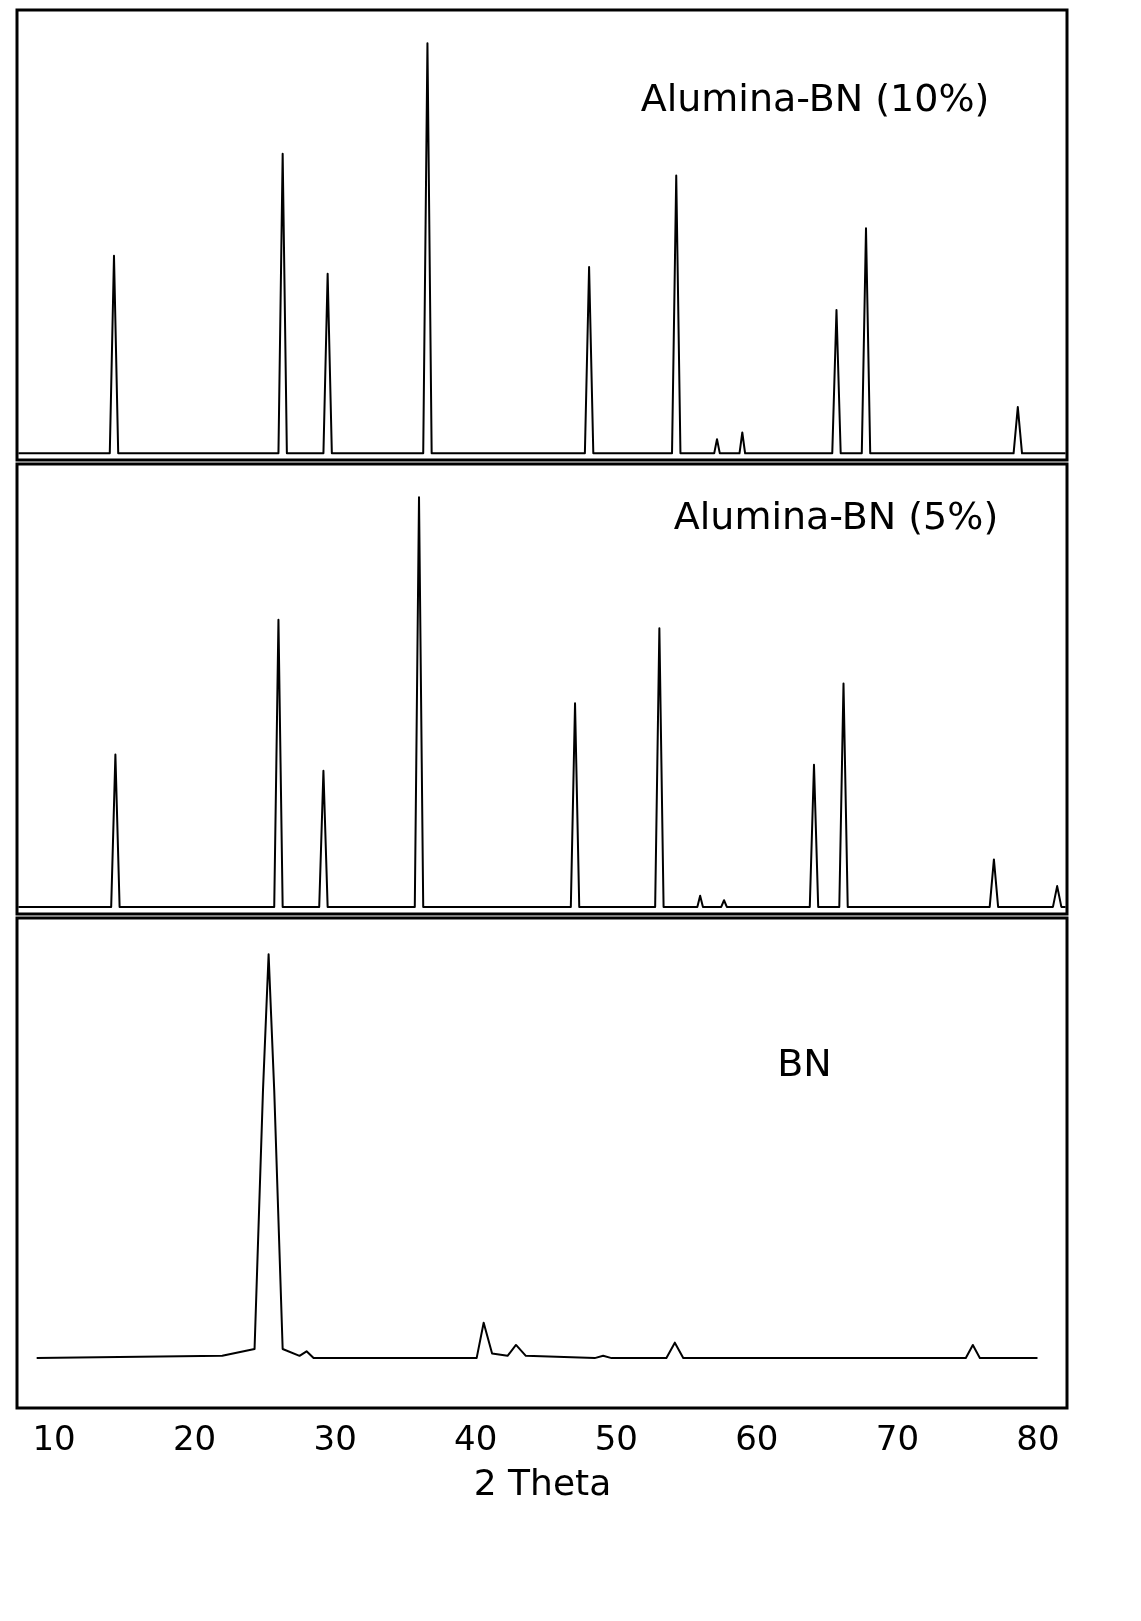 The height and width of the screenshot is (1621, 1141). What do you see at coordinates (804, 1063) in the screenshot?
I see `text: BN` at bounding box center [804, 1063].